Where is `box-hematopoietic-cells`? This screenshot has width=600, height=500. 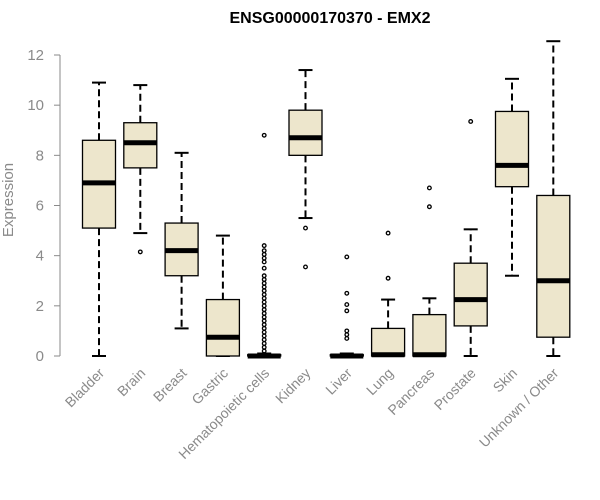 box-hematopoietic-cells is located at coordinates (264, 245).